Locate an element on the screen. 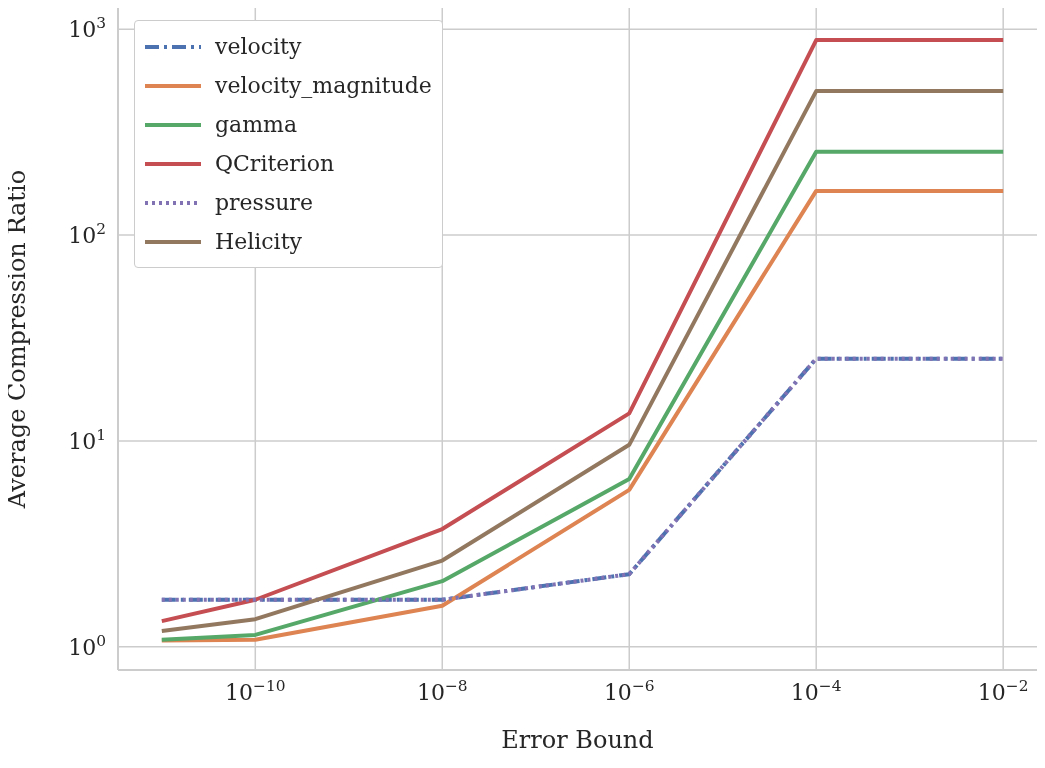  y-tick-label: 10$^{2}$ is located at coordinates (87, 234).